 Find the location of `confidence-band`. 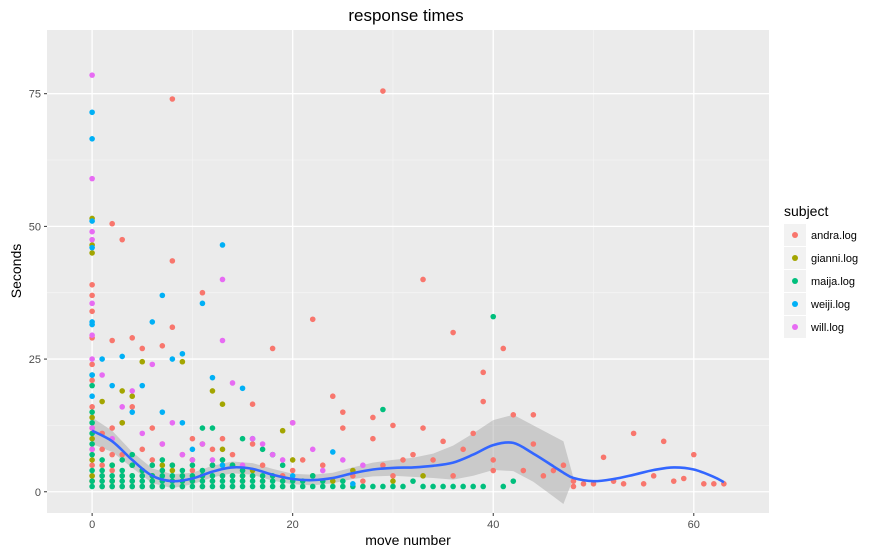

confidence-band is located at coordinates (408, 459).